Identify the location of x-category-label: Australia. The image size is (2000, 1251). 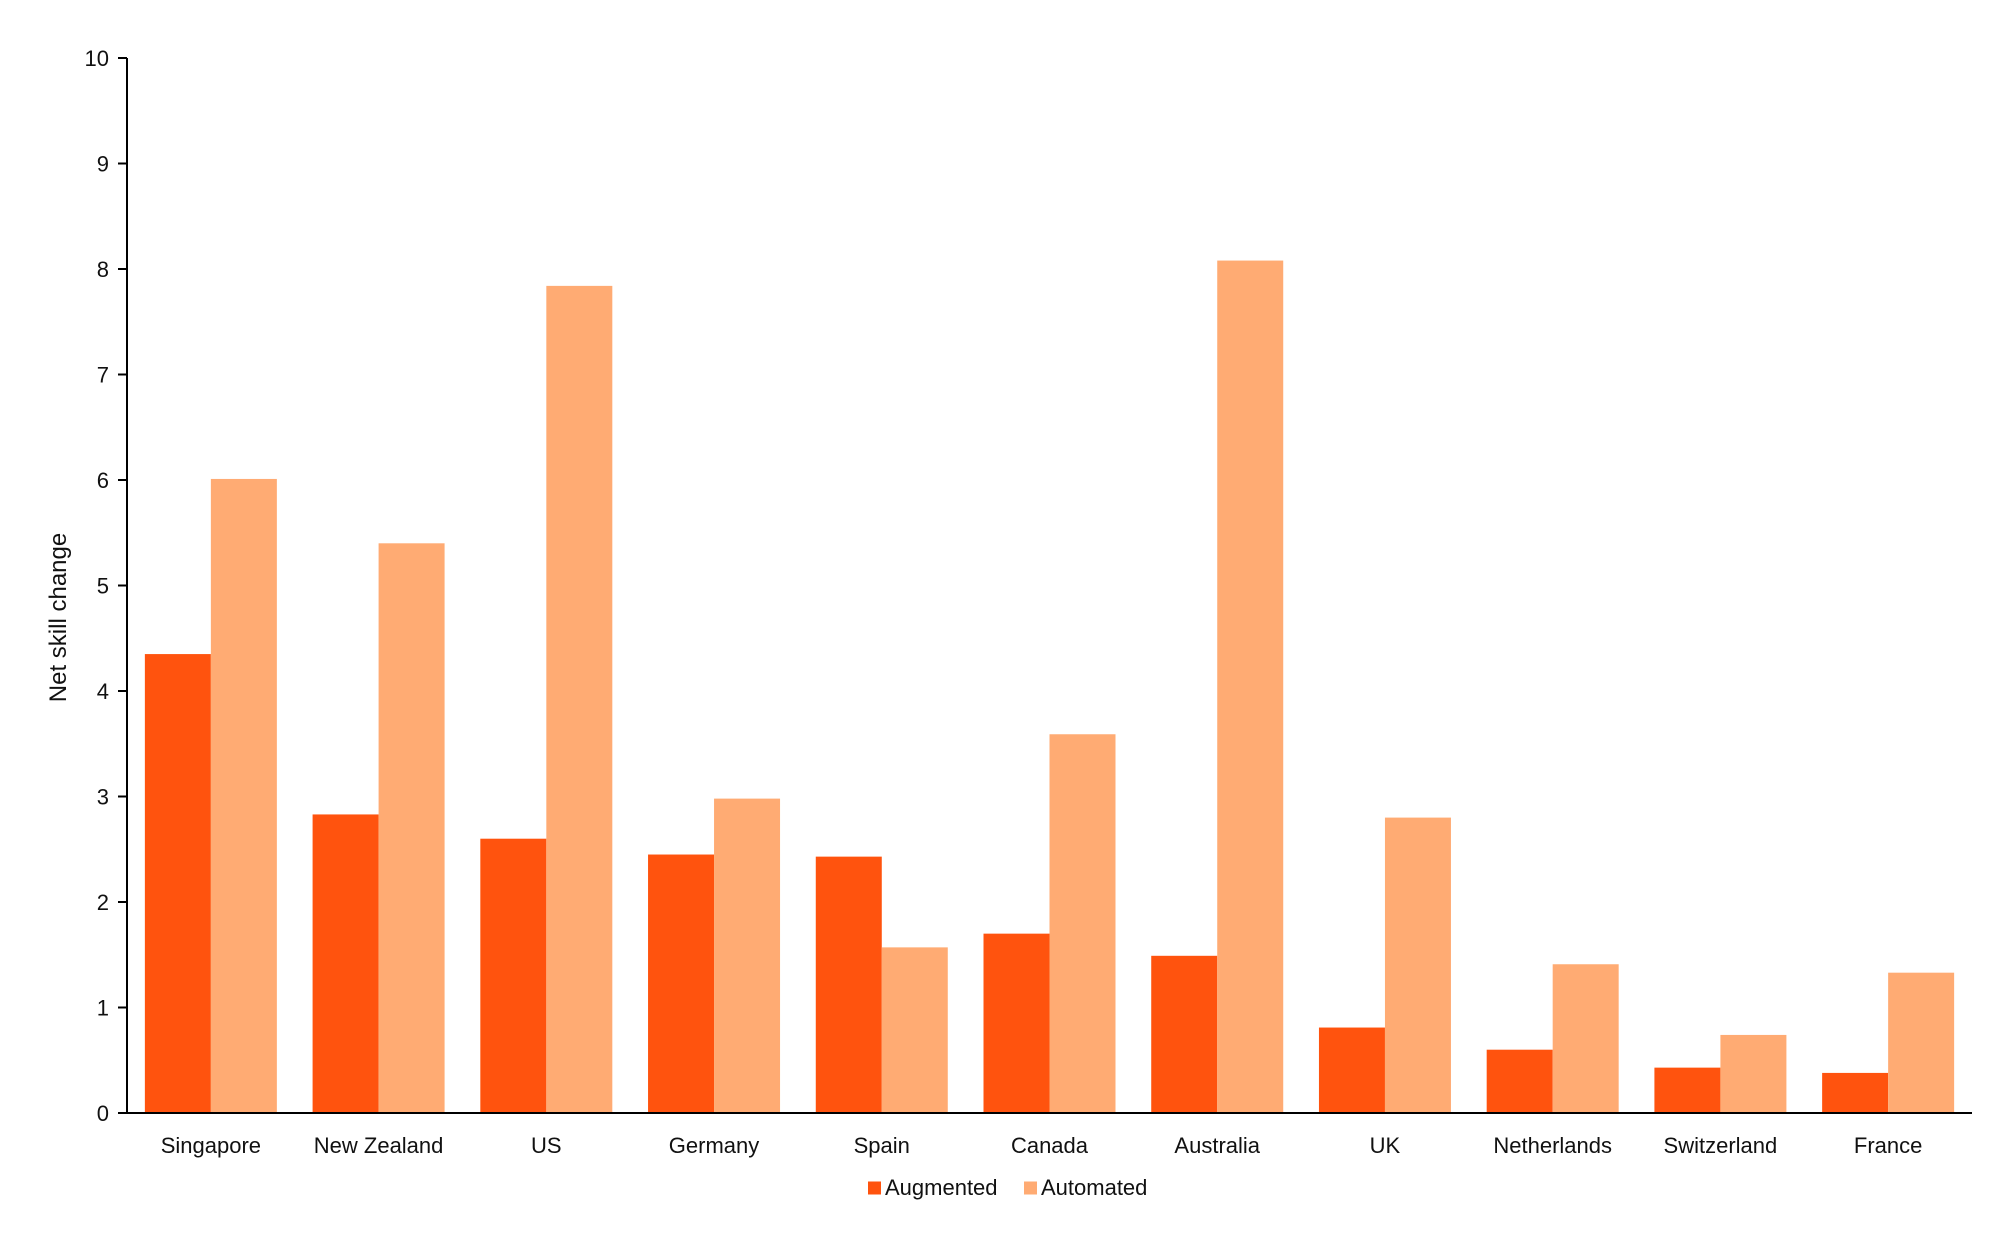
(1217, 1145).